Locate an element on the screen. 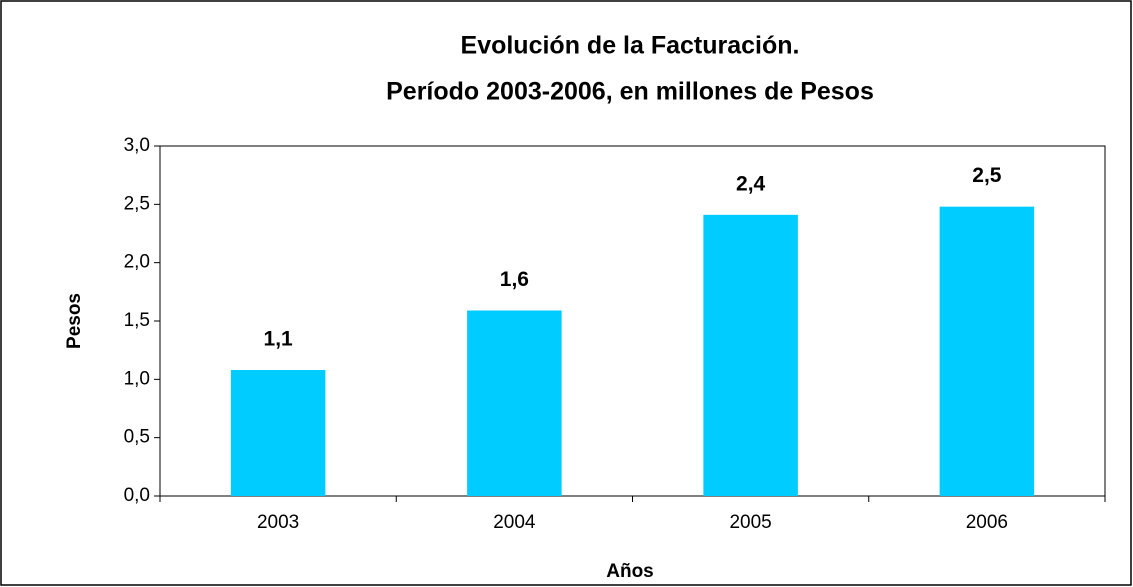 The height and width of the screenshot is (587, 1133). data-label: 2,4 is located at coordinates (751, 183).